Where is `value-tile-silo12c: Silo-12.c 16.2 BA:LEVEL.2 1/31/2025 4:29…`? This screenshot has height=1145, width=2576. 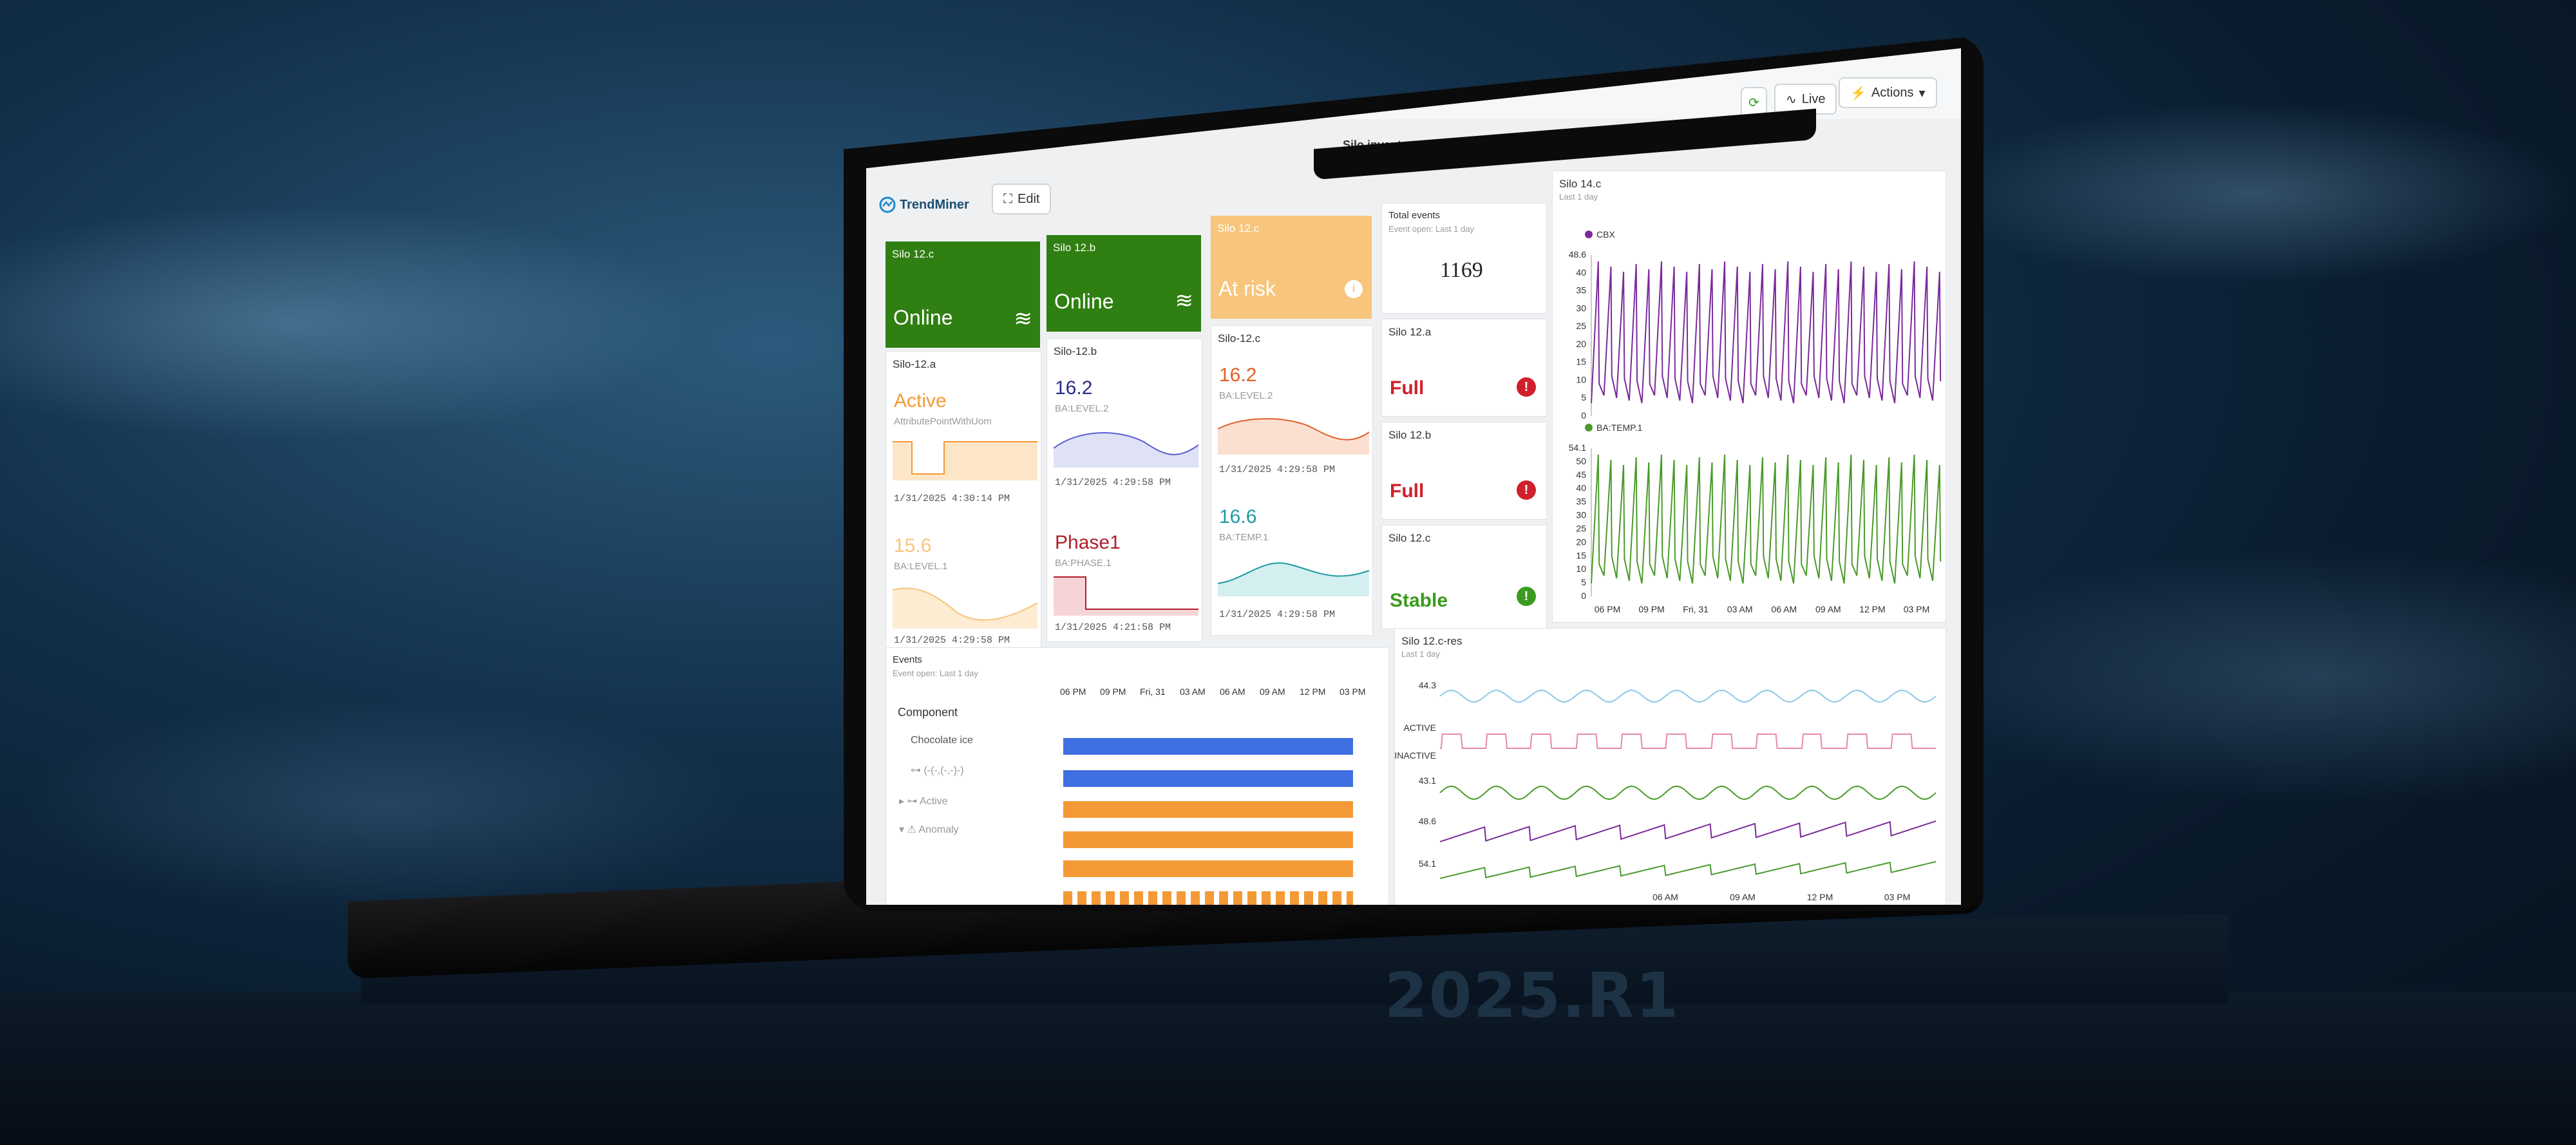
value-tile-silo12c: Silo-12.c 16.2 BA:LEVEL.2 1/31/2025 4:29… is located at coordinates (1292, 480).